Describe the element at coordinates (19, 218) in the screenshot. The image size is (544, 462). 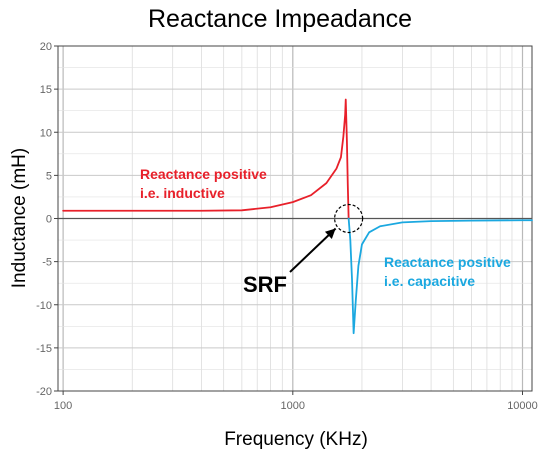
I see `y-axis-label: Inductance (mH)` at that location.